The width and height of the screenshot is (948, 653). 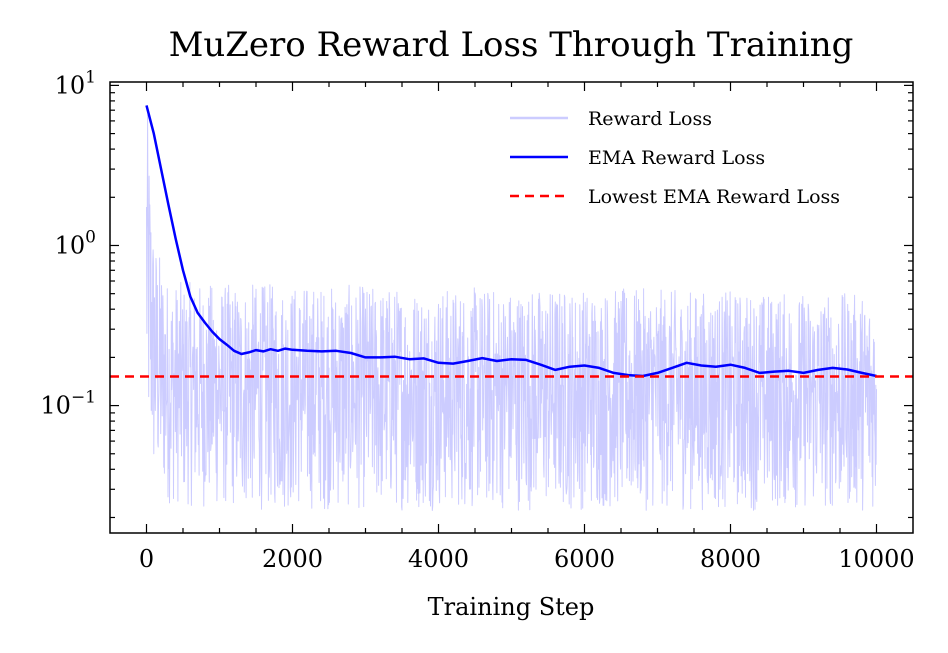 What do you see at coordinates (511, 45) in the screenshot?
I see `chart-title: MuZero Reward Loss Through Training` at bounding box center [511, 45].